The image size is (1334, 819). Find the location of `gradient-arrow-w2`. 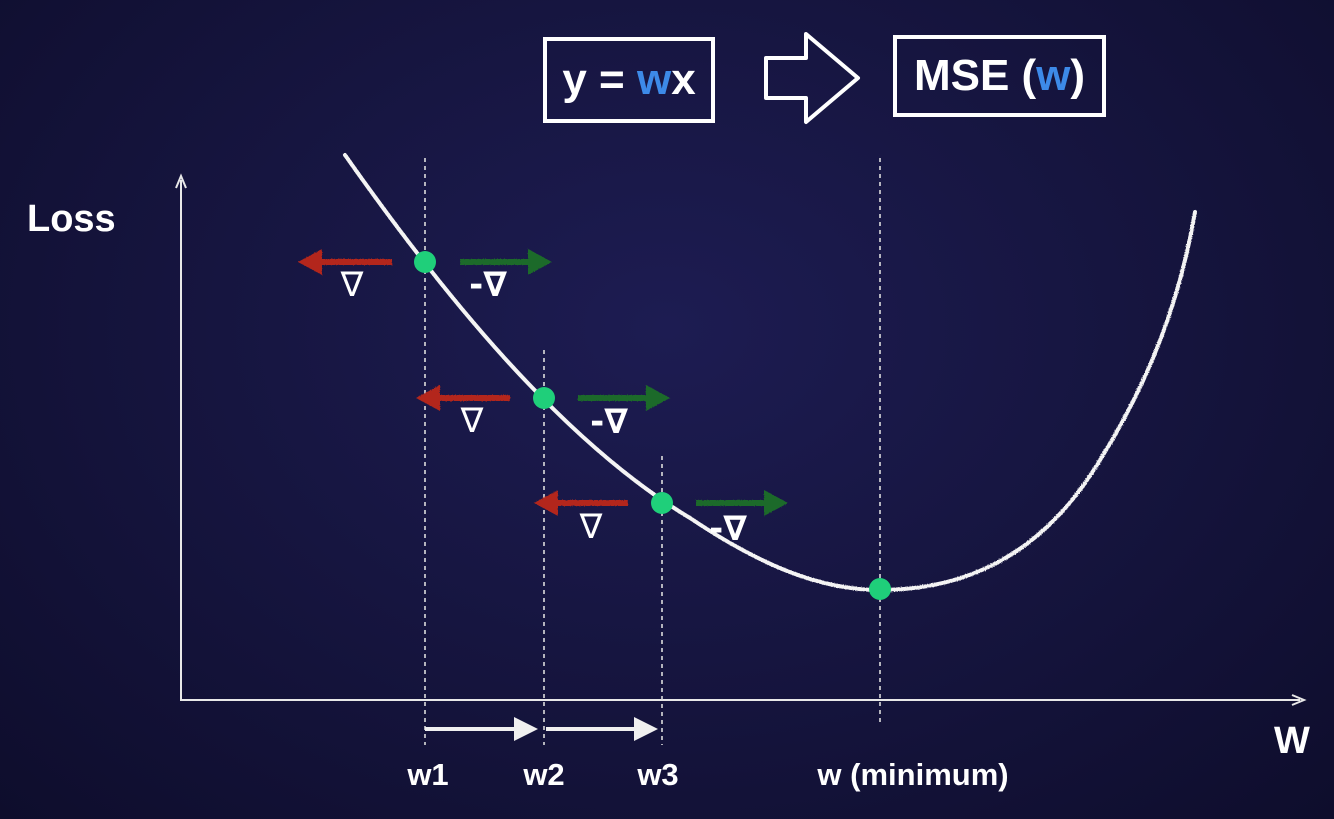

gradient-arrow-w2 is located at coordinates (463, 398).